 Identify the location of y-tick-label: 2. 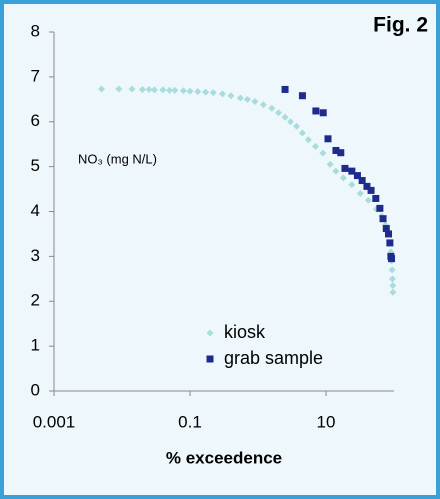
(35, 300).